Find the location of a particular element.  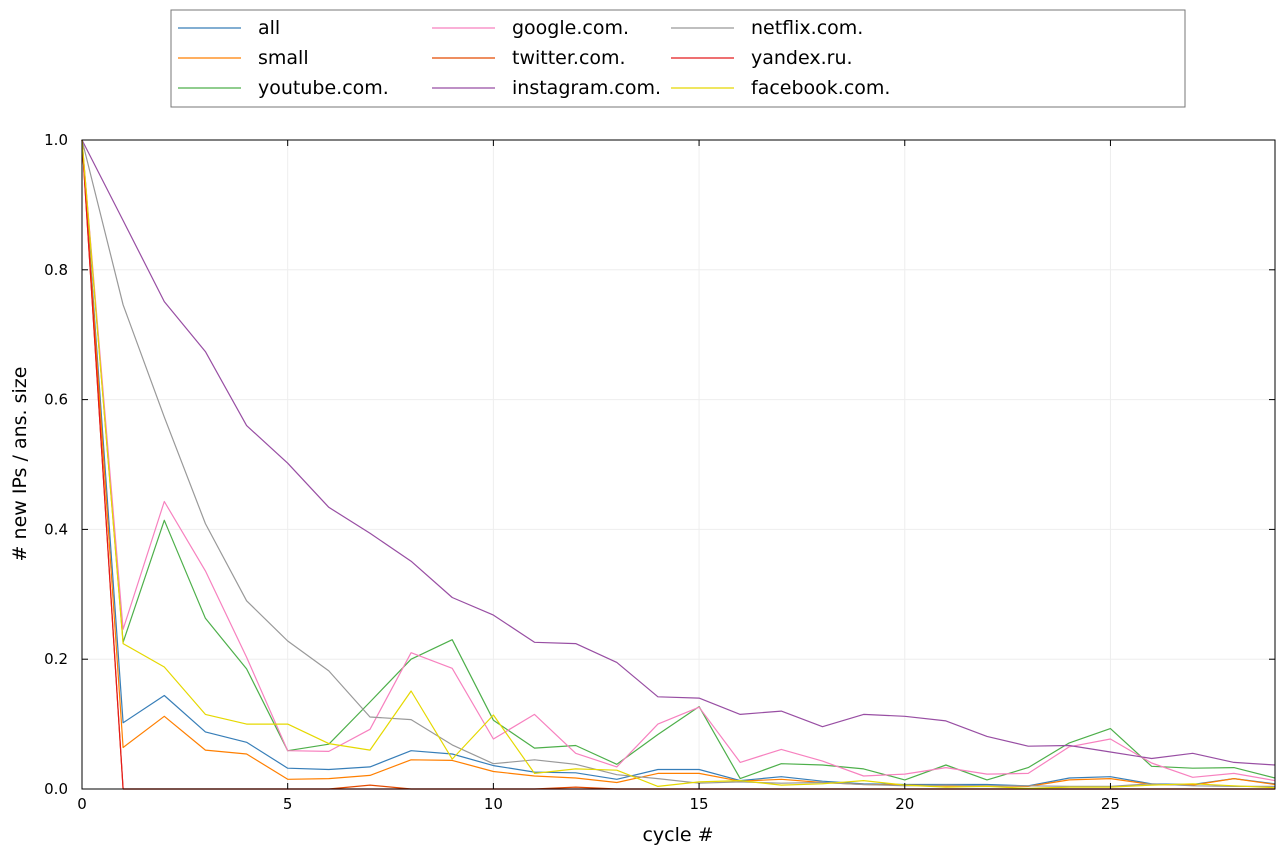

y-axis-label: # new IPs / ans. size is located at coordinates (20, 464).